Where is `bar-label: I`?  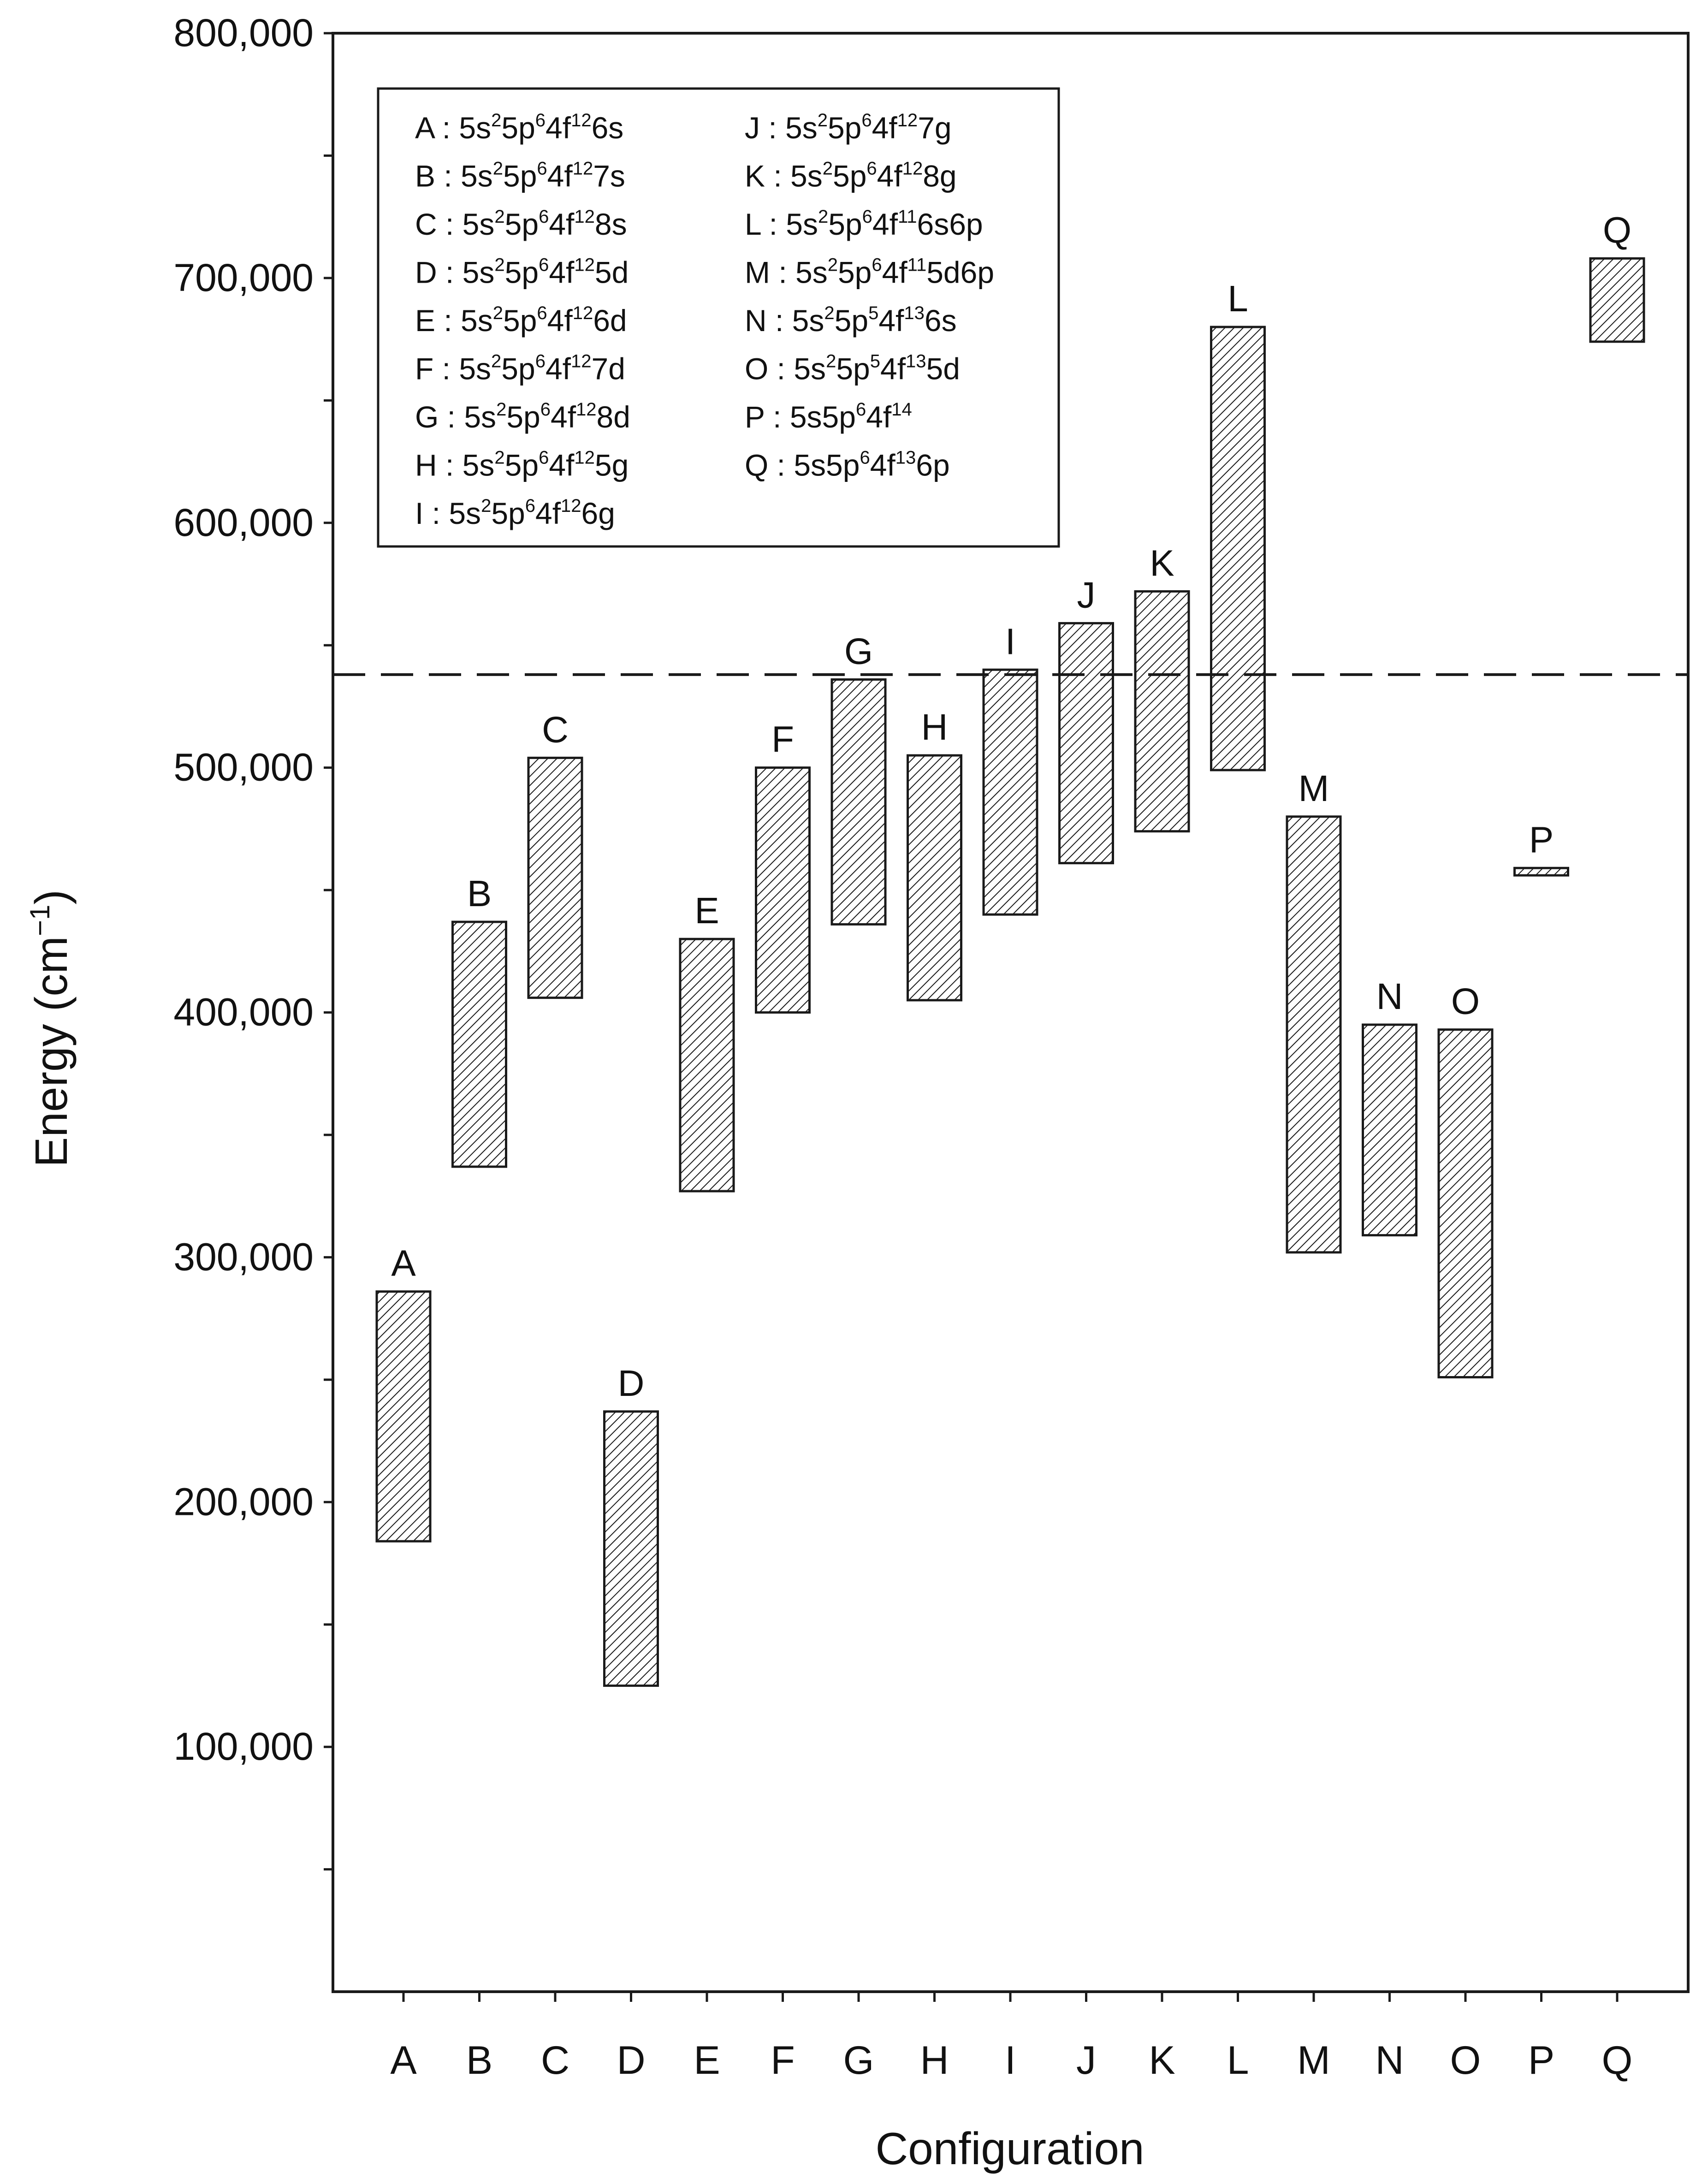
bar-label: I is located at coordinates (1010, 641).